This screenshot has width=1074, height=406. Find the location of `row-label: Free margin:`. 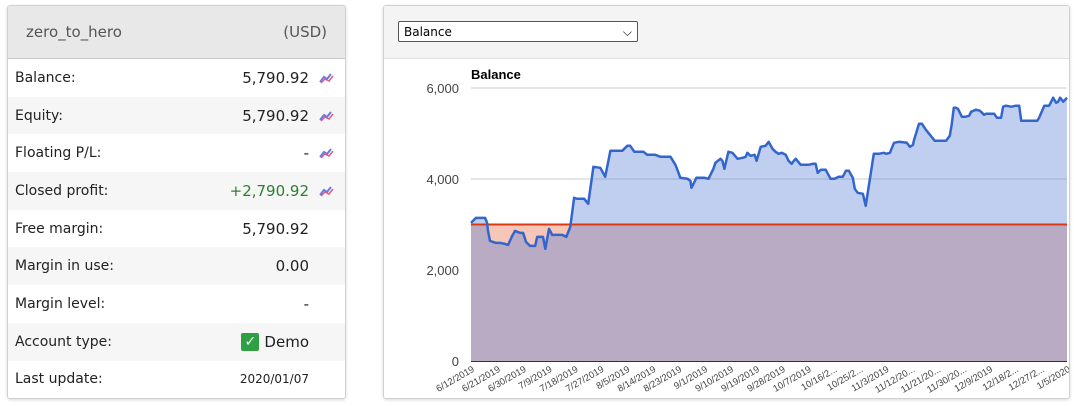

row-label: Free margin: is located at coordinates (59, 228).